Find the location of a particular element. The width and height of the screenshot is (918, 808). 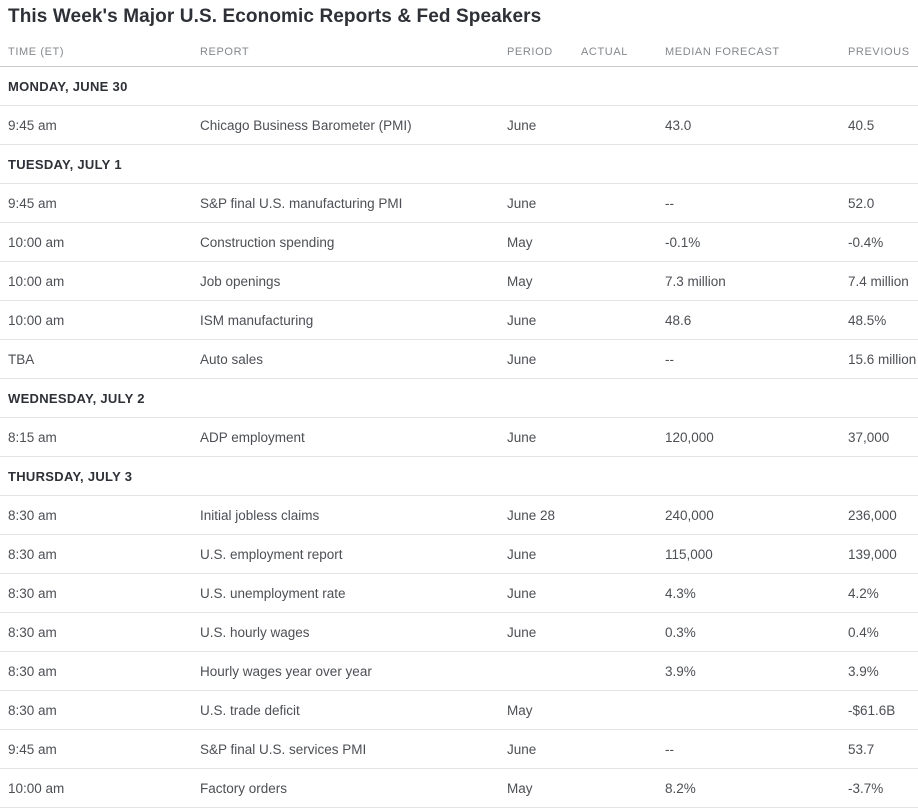

cell-previous: 7.4 million is located at coordinates (878, 281).